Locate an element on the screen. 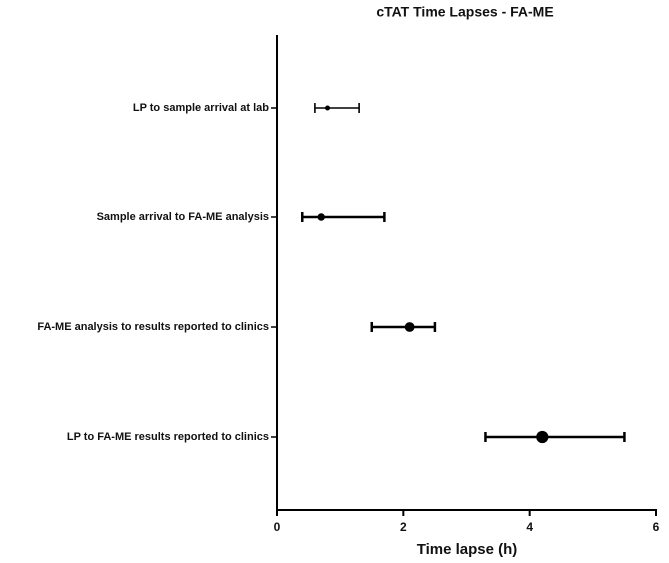 Image resolution: width=669 pixels, height=563 pixels. x-axis-label: Time lapse (h) is located at coordinates (467, 549).